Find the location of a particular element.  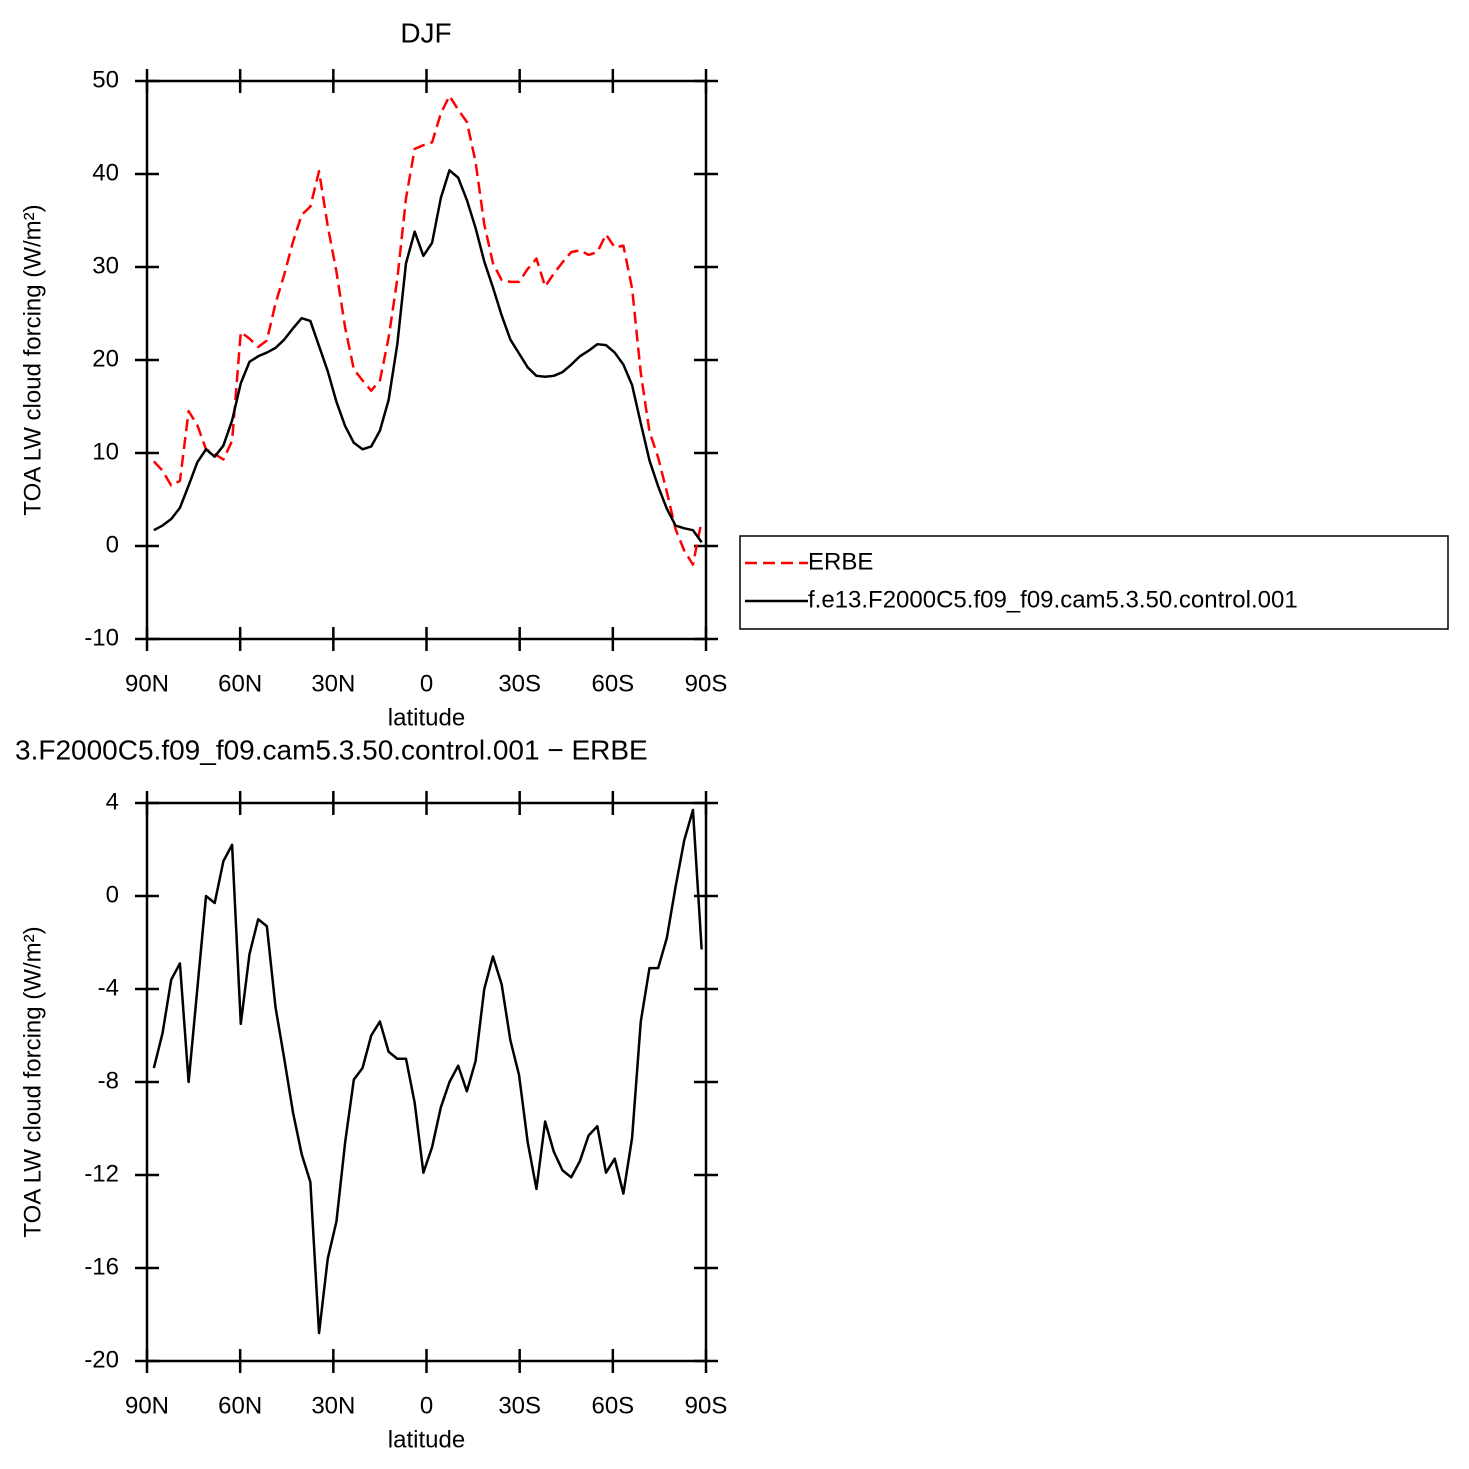

y-tick-label: 30 is located at coordinates (105, 265).